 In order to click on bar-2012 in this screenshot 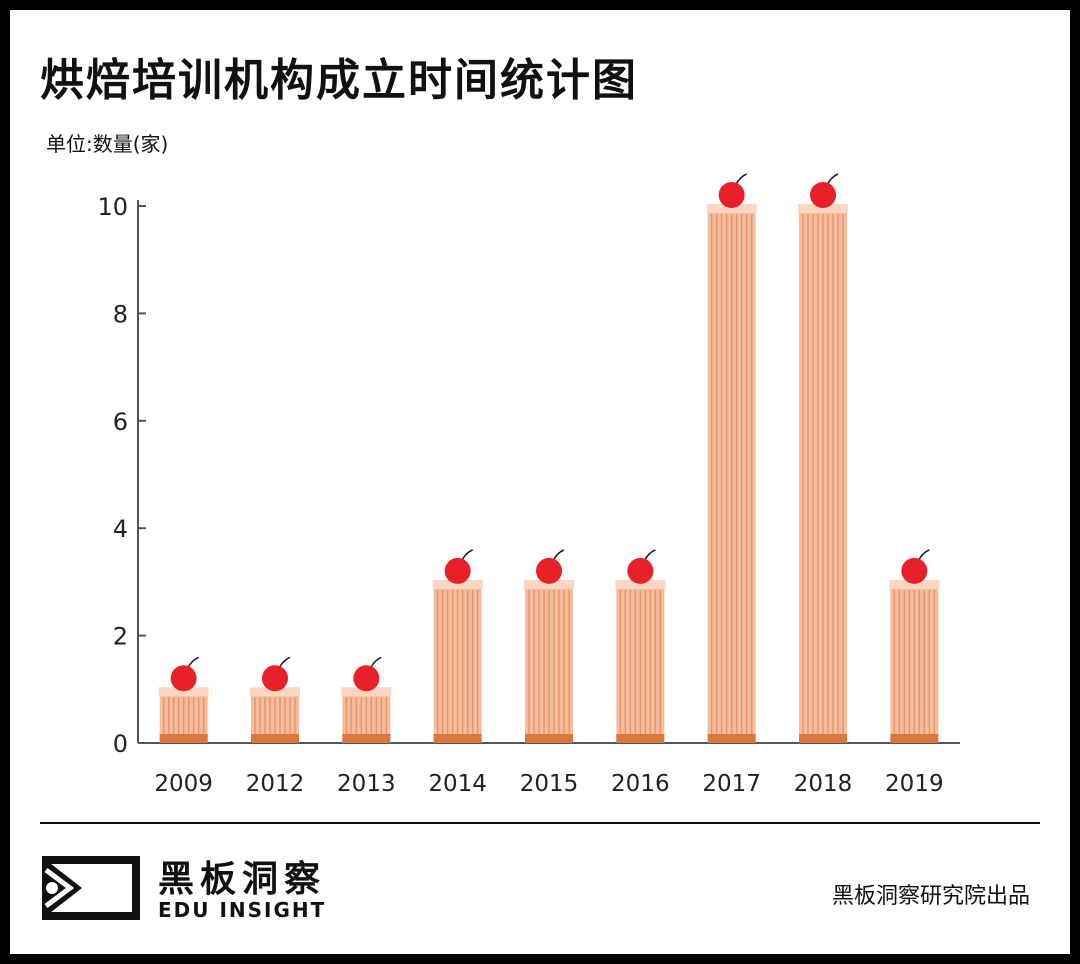, I will do `click(275, 699)`.